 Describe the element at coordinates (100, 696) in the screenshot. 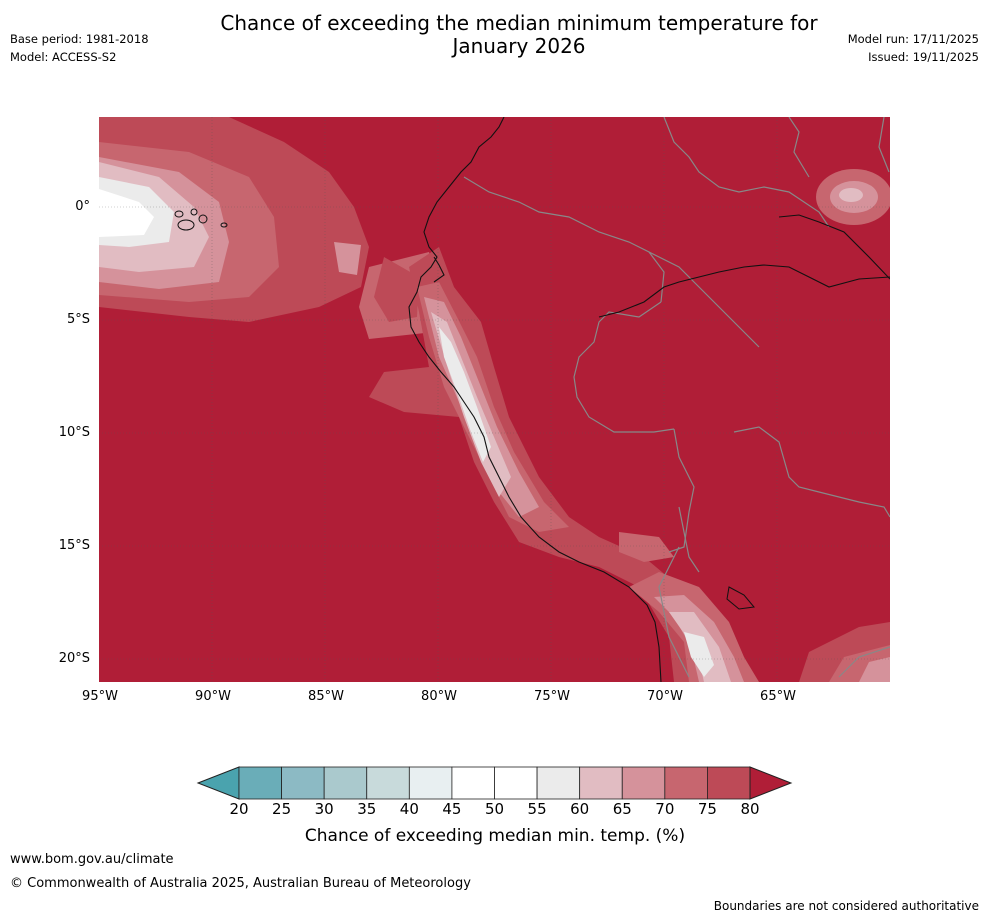

I see `lon-tick-95w: 95°W` at that location.